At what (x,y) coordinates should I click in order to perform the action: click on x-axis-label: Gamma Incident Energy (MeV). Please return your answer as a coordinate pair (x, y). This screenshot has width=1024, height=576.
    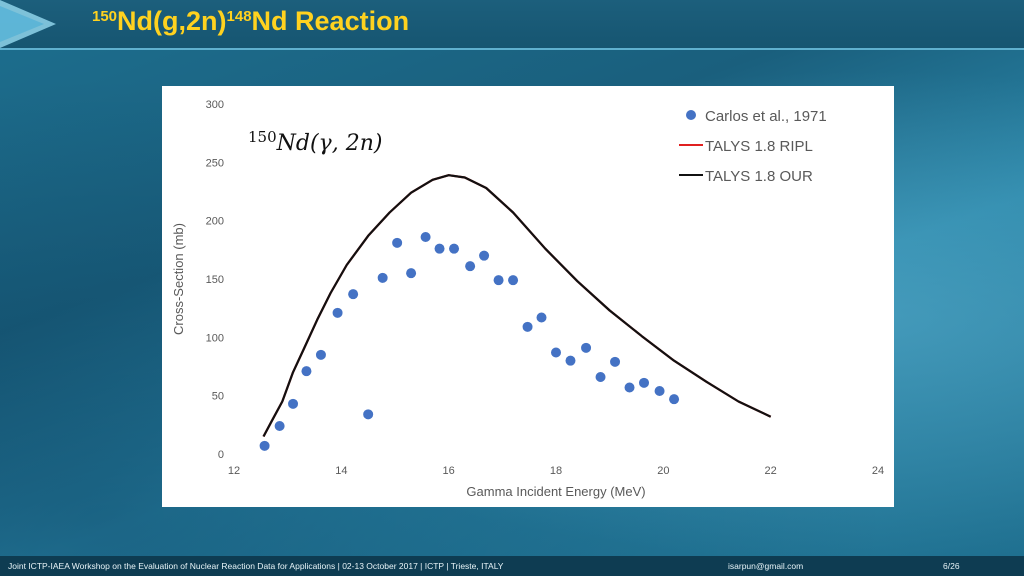
    Looking at the image, I should click on (555, 491).